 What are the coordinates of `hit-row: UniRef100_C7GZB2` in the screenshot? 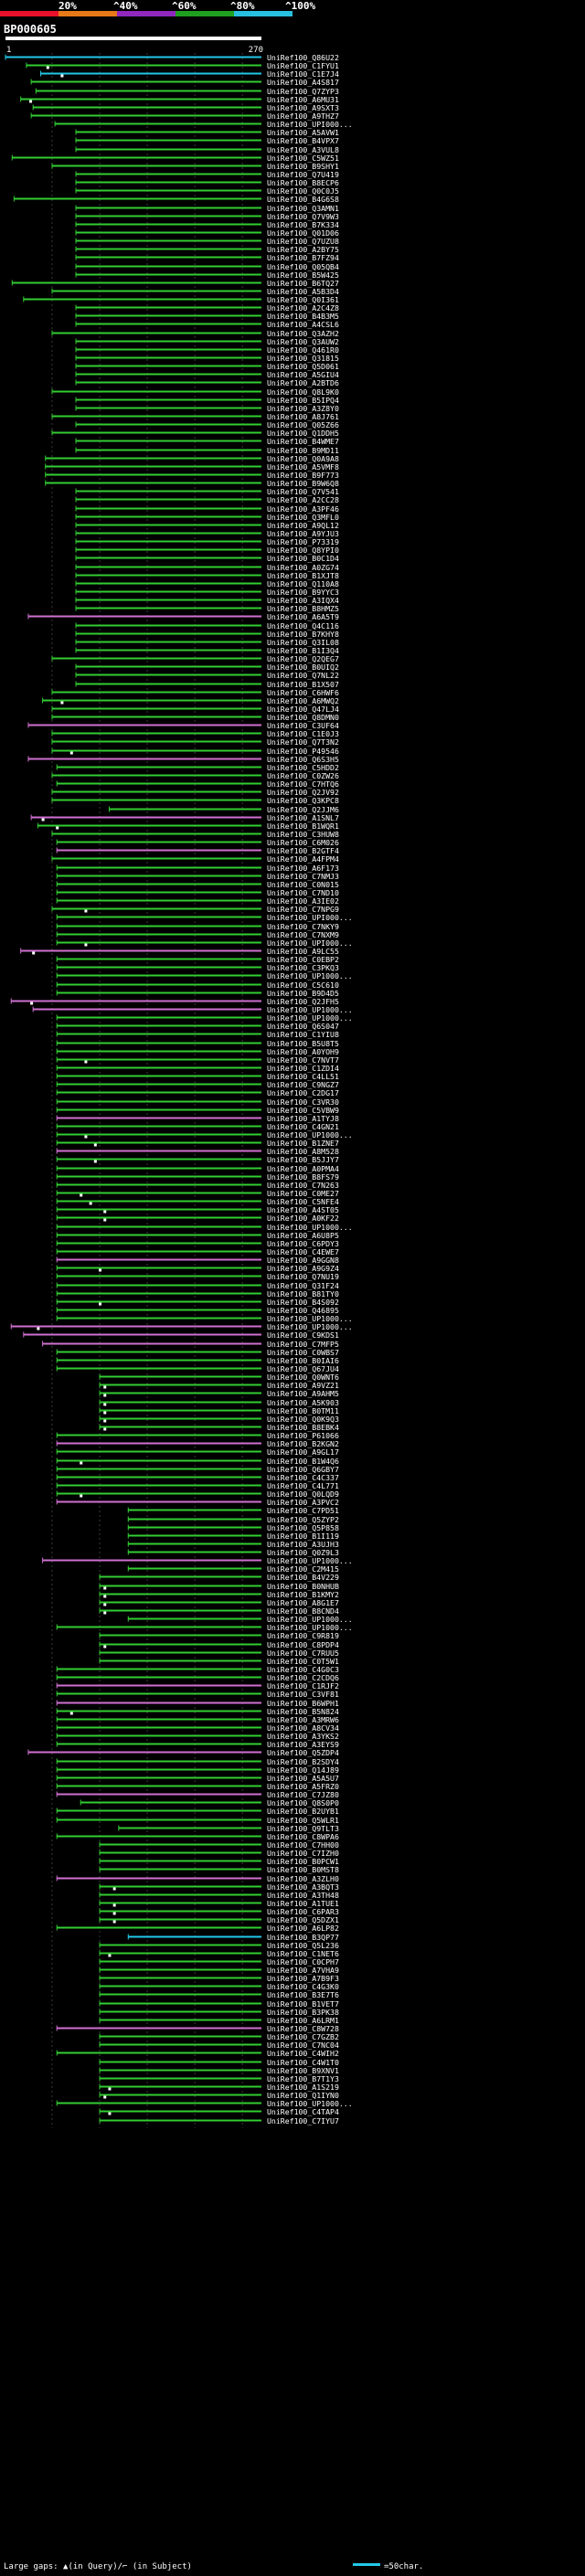 It's located at (219, 2036).